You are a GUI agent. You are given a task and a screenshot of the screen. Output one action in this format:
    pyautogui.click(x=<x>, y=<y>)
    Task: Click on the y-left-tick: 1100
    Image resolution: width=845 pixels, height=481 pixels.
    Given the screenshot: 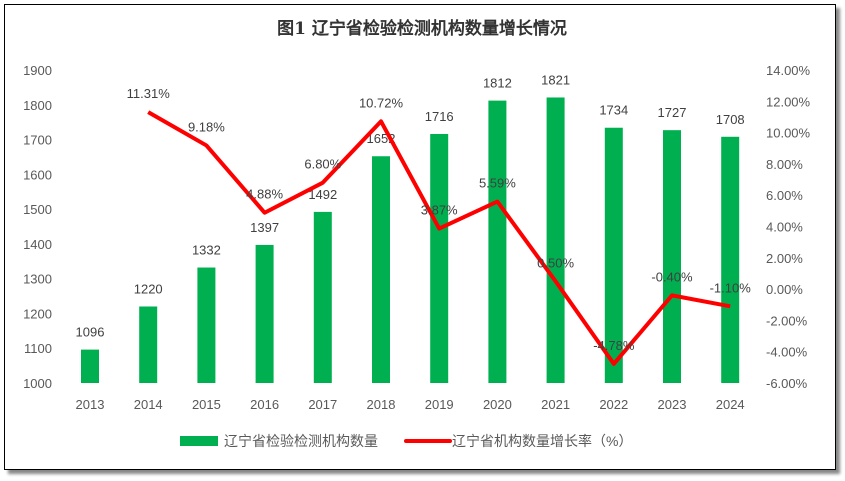 What is the action you would take?
    pyautogui.click(x=38, y=348)
    